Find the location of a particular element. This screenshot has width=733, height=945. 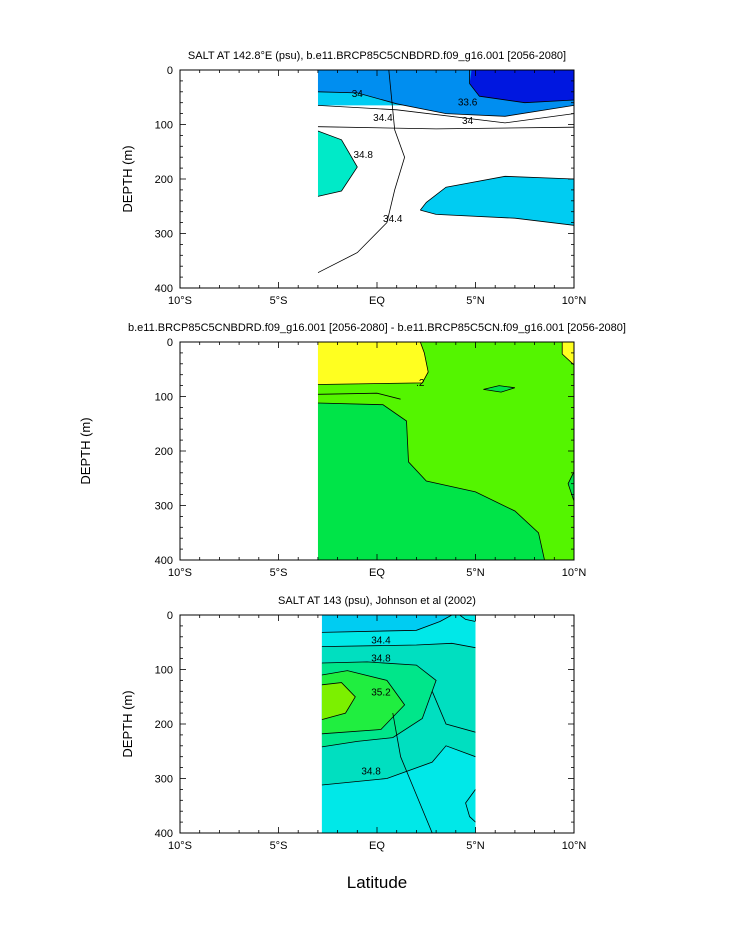

contour-label: .2 is located at coordinates (420, 383).